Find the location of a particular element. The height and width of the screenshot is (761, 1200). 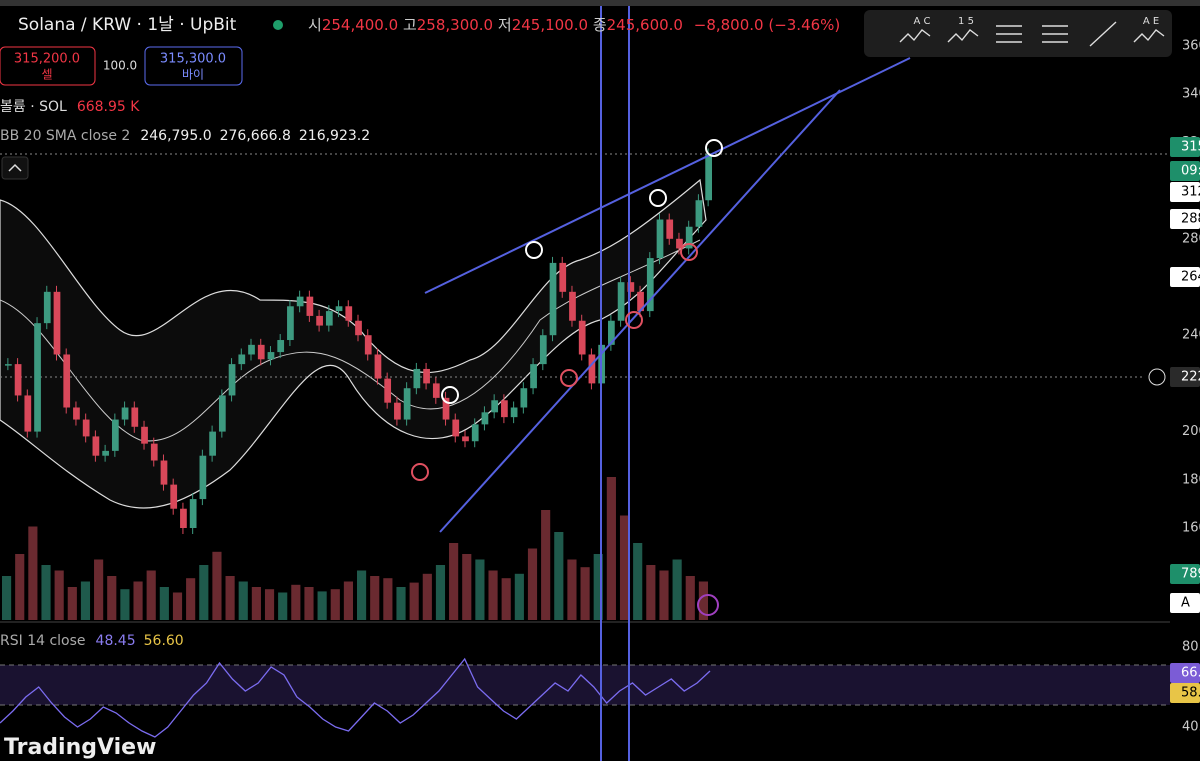

collapse-icon is located at coordinates (15, 167).